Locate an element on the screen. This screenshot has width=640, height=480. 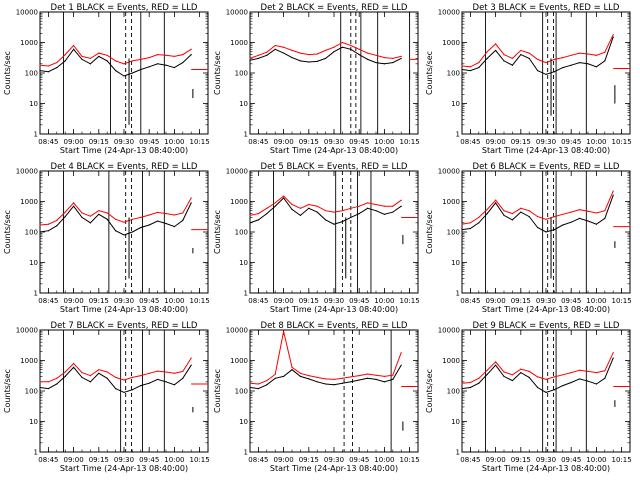
panel-title: Det 3 BLACK = Events, RED = LLD is located at coordinates (546, 8).